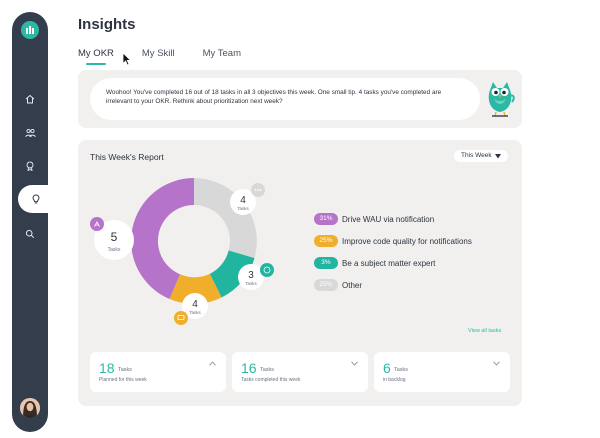  Describe the element at coordinates (162, 238) in the screenshot. I see `donut-segment-wau` at that location.